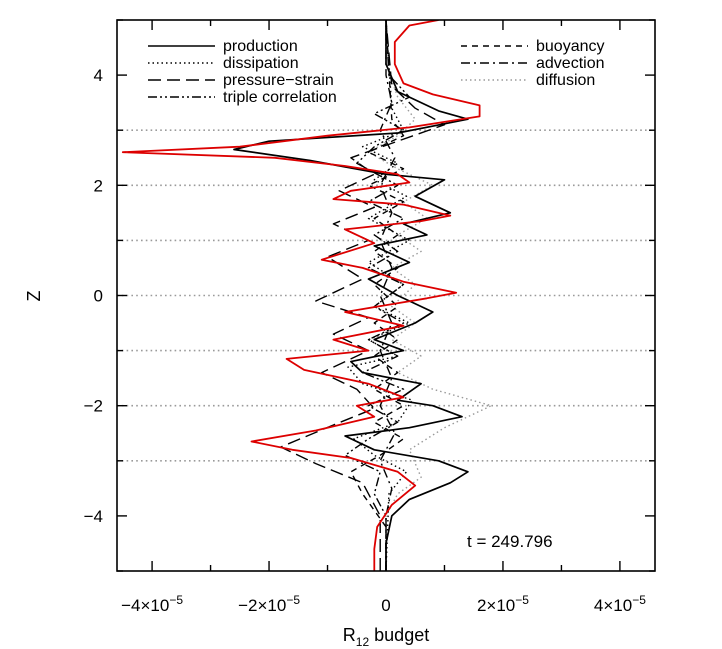  What do you see at coordinates (280, 97) in the screenshot?
I see `legend-label: triple correlation` at bounding box center [280, 97].